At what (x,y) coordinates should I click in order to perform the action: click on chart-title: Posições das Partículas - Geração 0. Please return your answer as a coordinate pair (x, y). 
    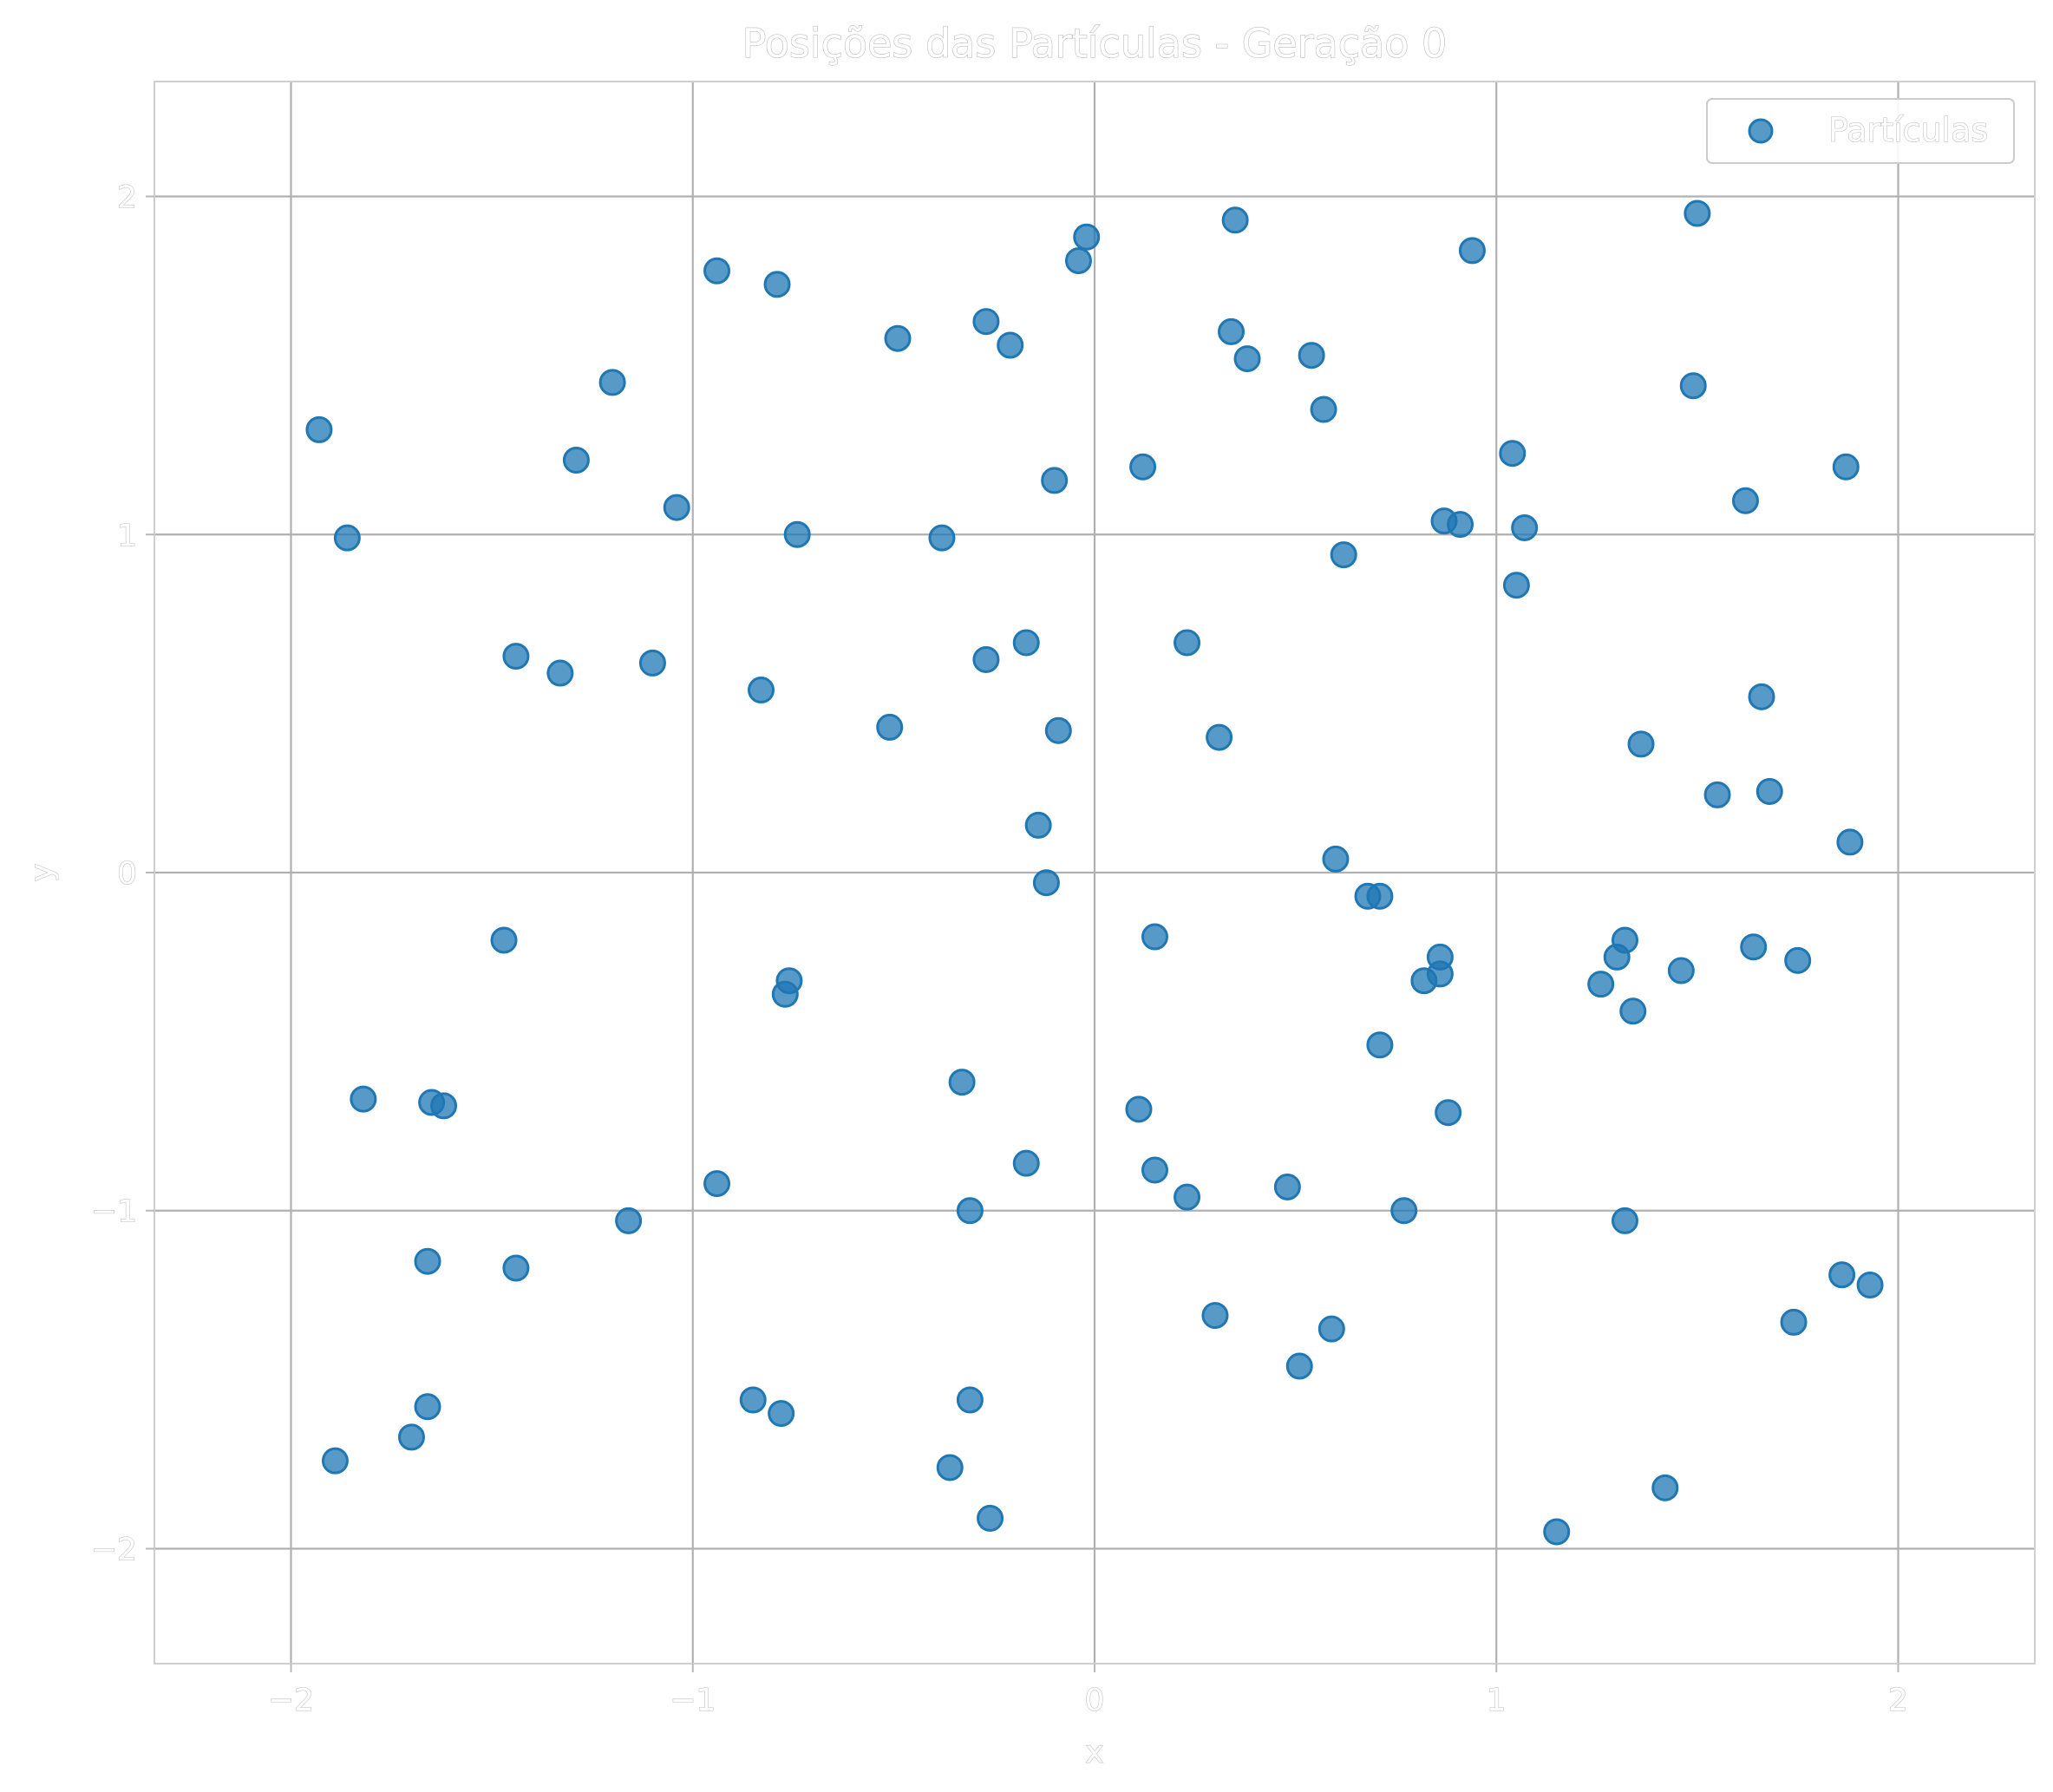
    Looking at the image, I should click on (1095, 43).